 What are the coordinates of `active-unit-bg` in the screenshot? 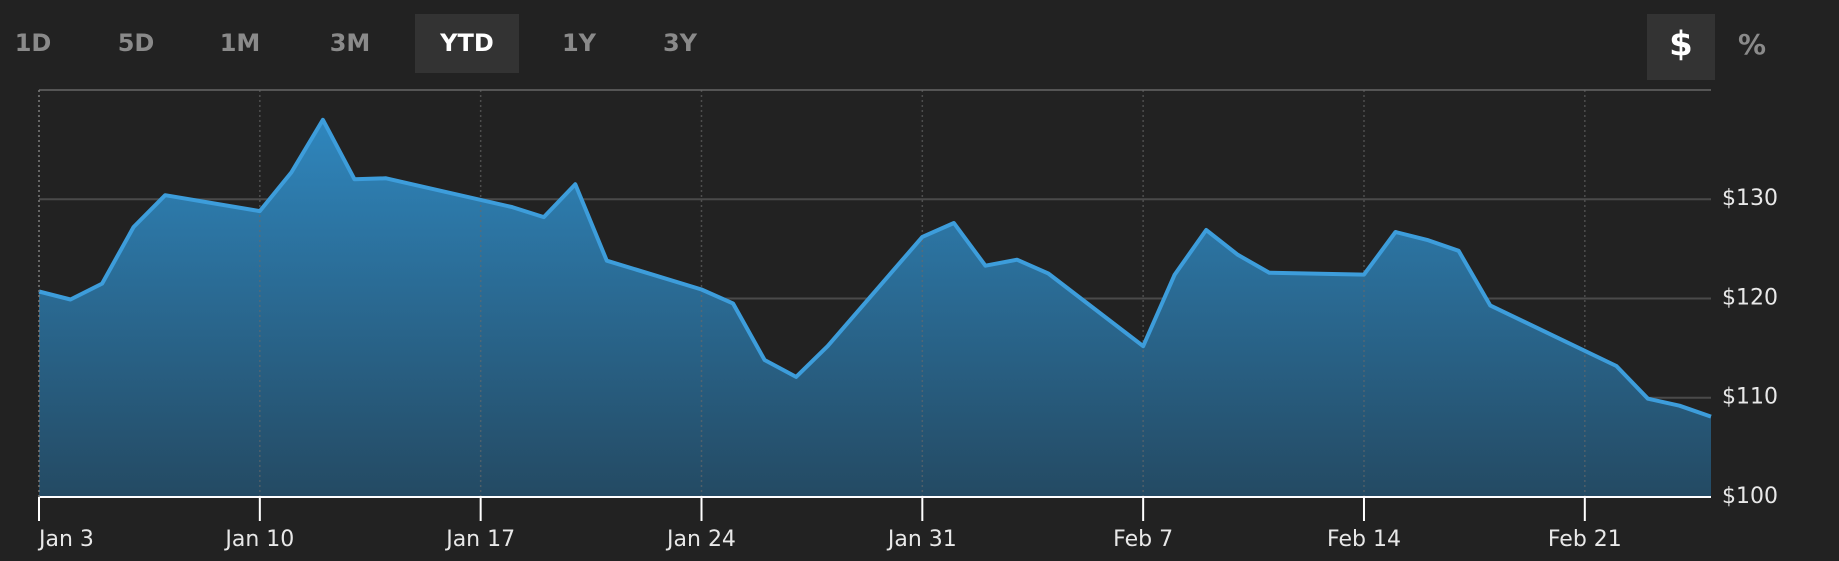 It's located at (1681, 47).